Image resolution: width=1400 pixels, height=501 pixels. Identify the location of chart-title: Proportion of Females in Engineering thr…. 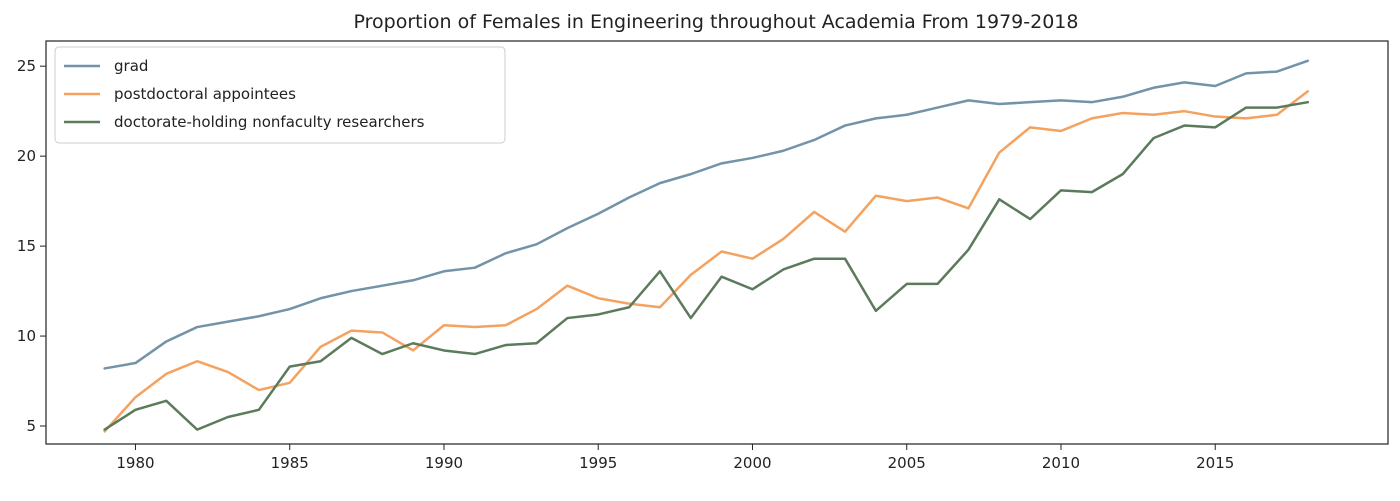
(716, 22).